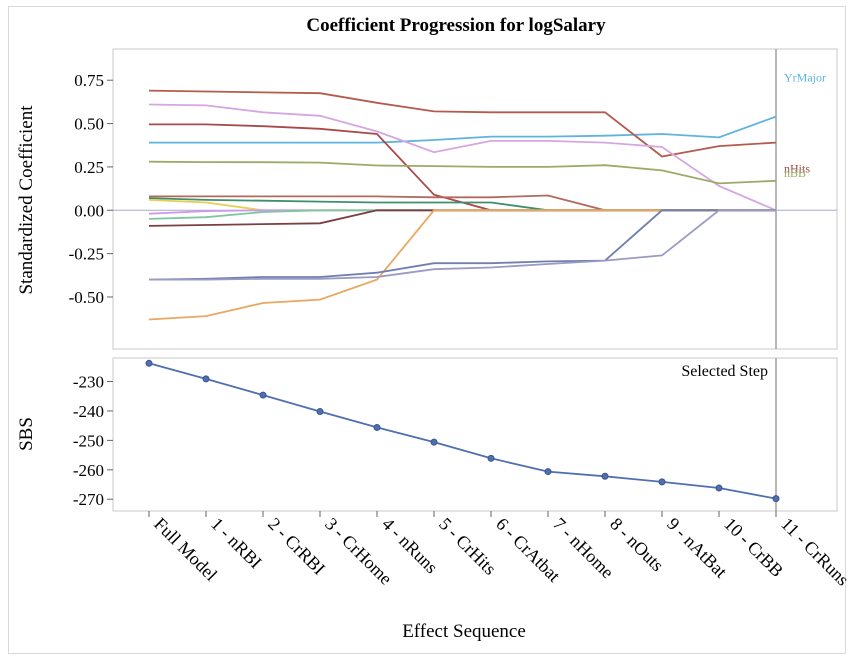  What do you see at coordinates (88, 411) in the screenshot?
I see `y-tick-label: -240` at bounding box center [88, 411].